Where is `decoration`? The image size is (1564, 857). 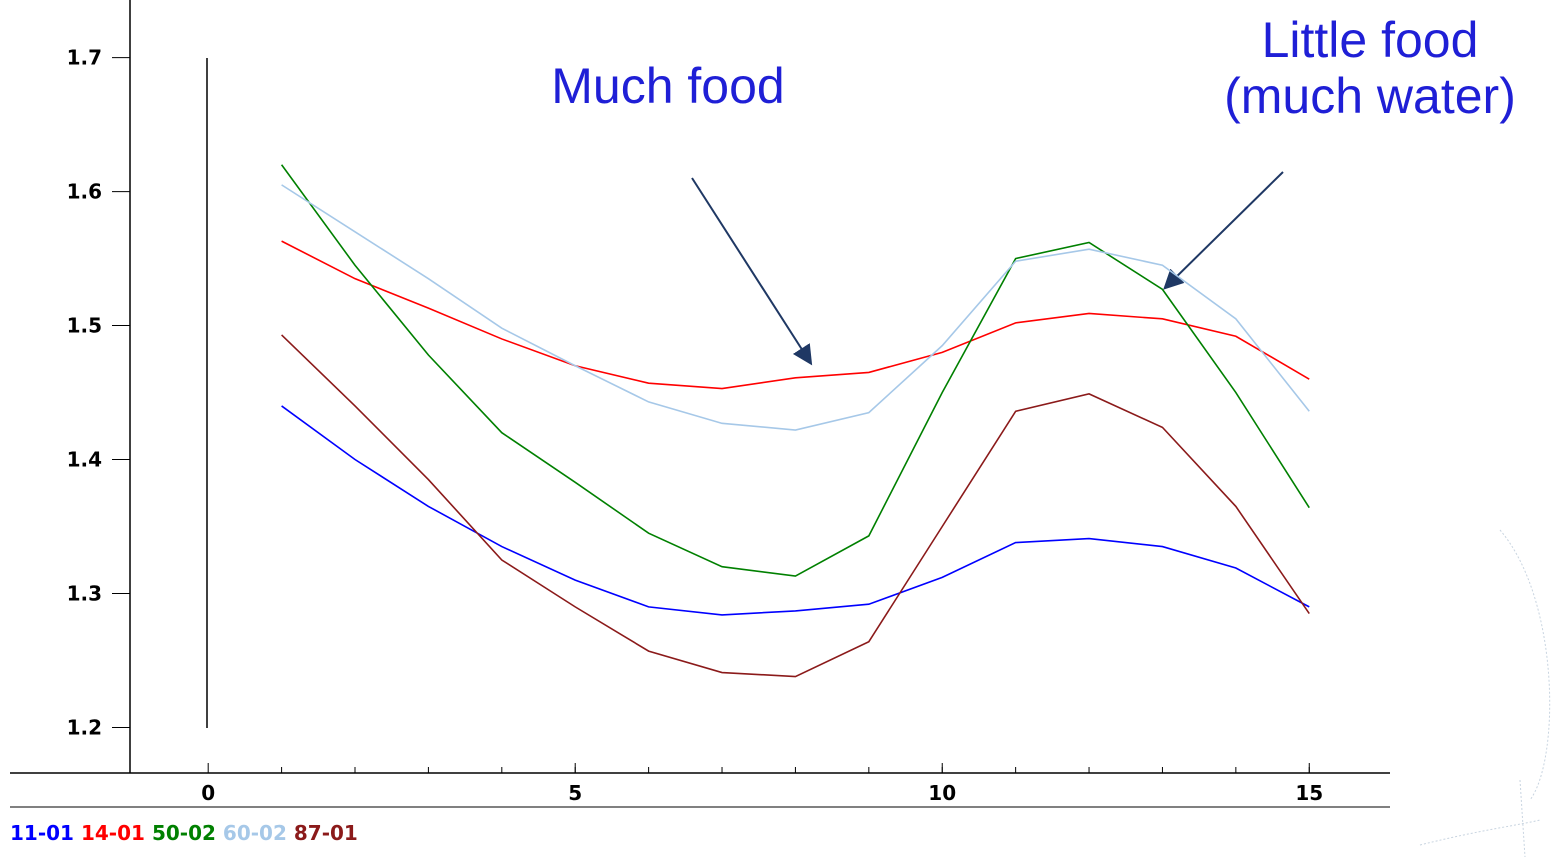 decoration is located at coordinates (1485, 693).